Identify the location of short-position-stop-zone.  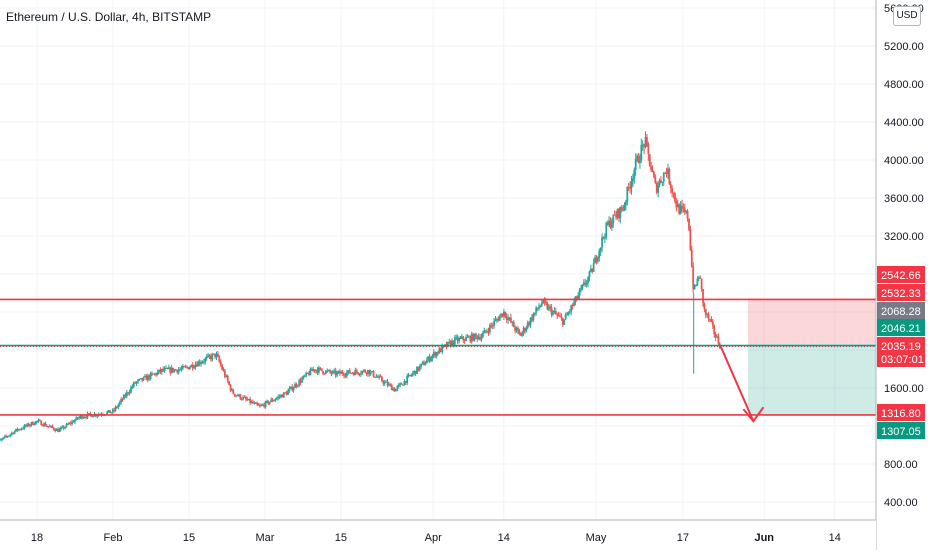
(812, 320).